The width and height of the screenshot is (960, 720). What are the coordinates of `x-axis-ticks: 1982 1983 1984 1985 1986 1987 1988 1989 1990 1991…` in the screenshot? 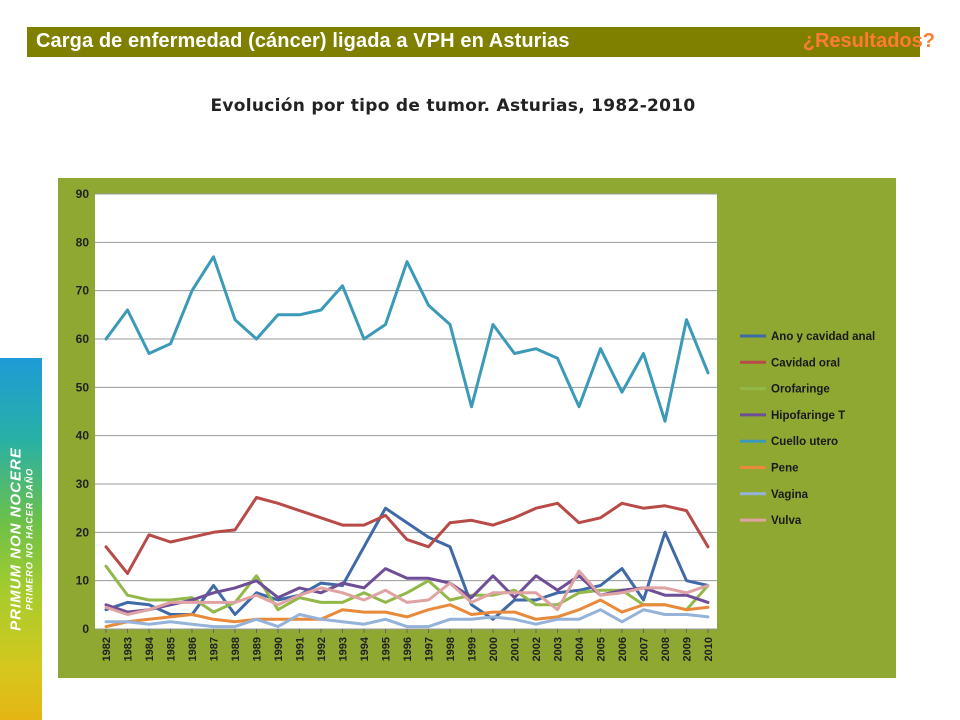 It's located at (408, 645).